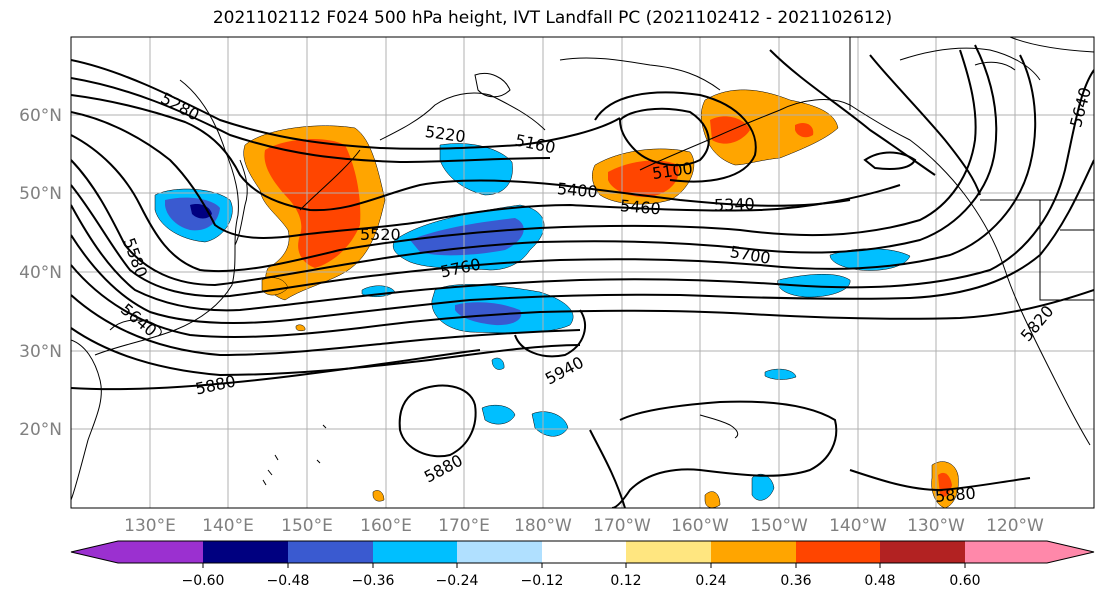 This screenshot has width=1105, height=601. Describe the element at coordinates (625, 581) in the screenshot. I see `colorbar-tick-label: 0.12` at that location.